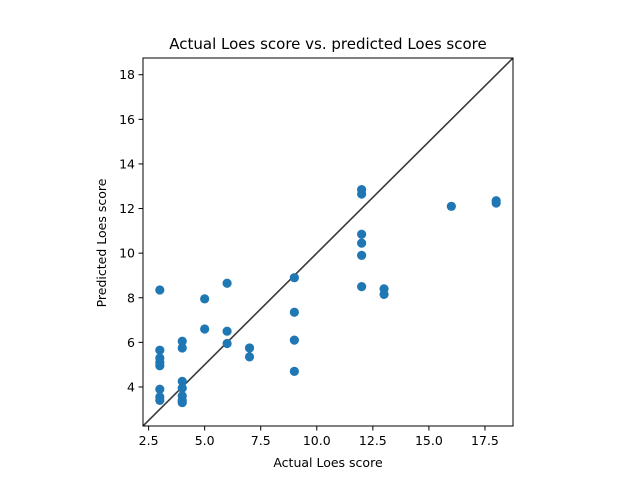 This screenshot has height=480, width=640. I want to click on x-tick-label: 15.0, so click(429, 440).